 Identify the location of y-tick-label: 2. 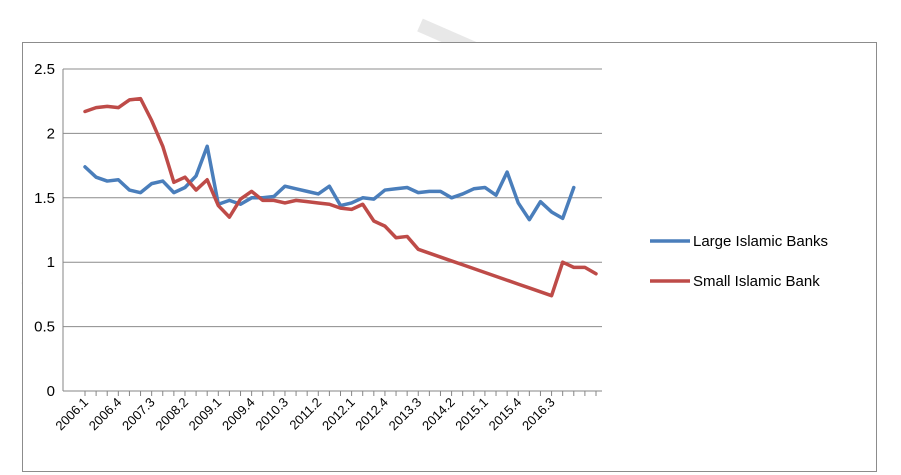
(51, 133).